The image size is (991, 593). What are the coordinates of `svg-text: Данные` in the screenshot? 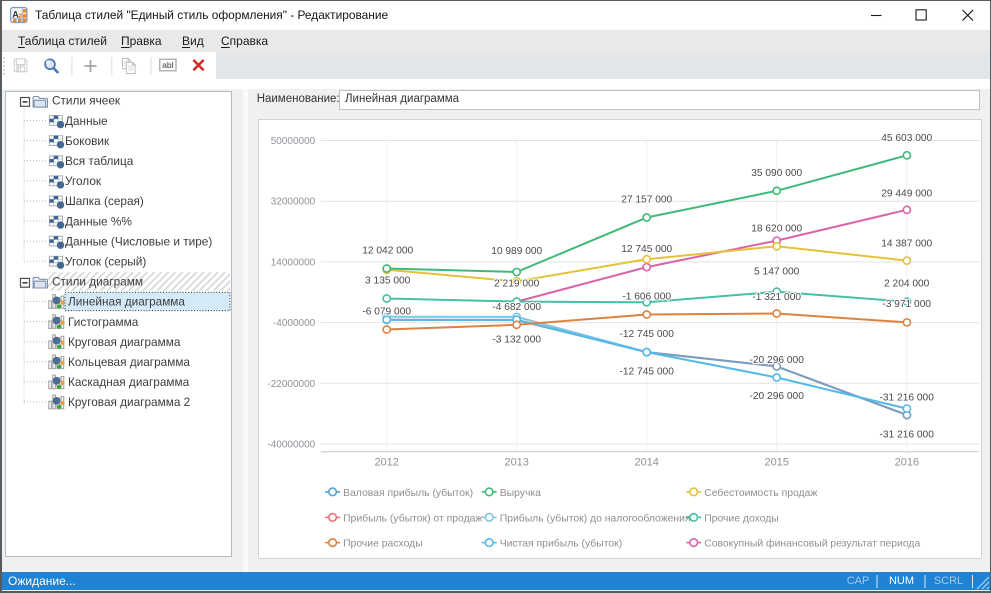 It's located at (86, 120).